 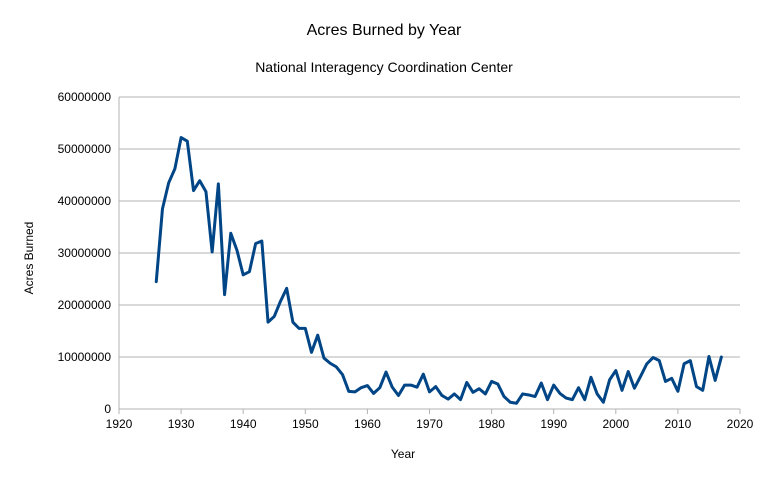 I want to click on chart-subtitle: National Interagency Coordination Center, so click(x=384, y=67).